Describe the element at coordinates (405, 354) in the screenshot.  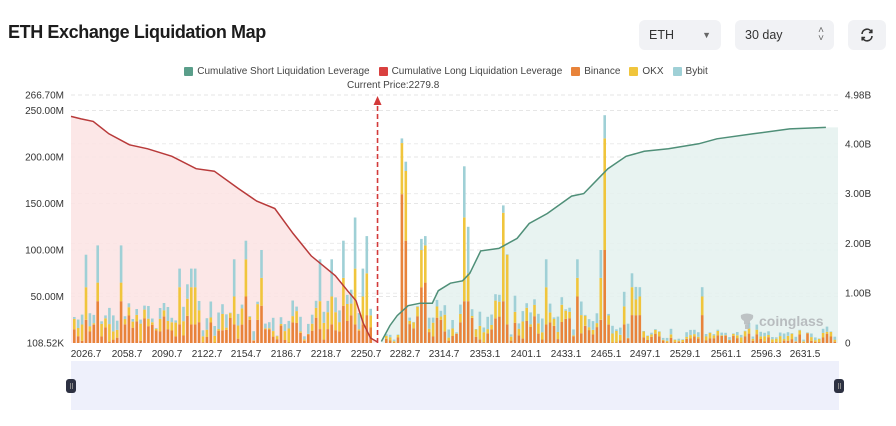
I see `x-axis-tick: 2282.7` at that location.